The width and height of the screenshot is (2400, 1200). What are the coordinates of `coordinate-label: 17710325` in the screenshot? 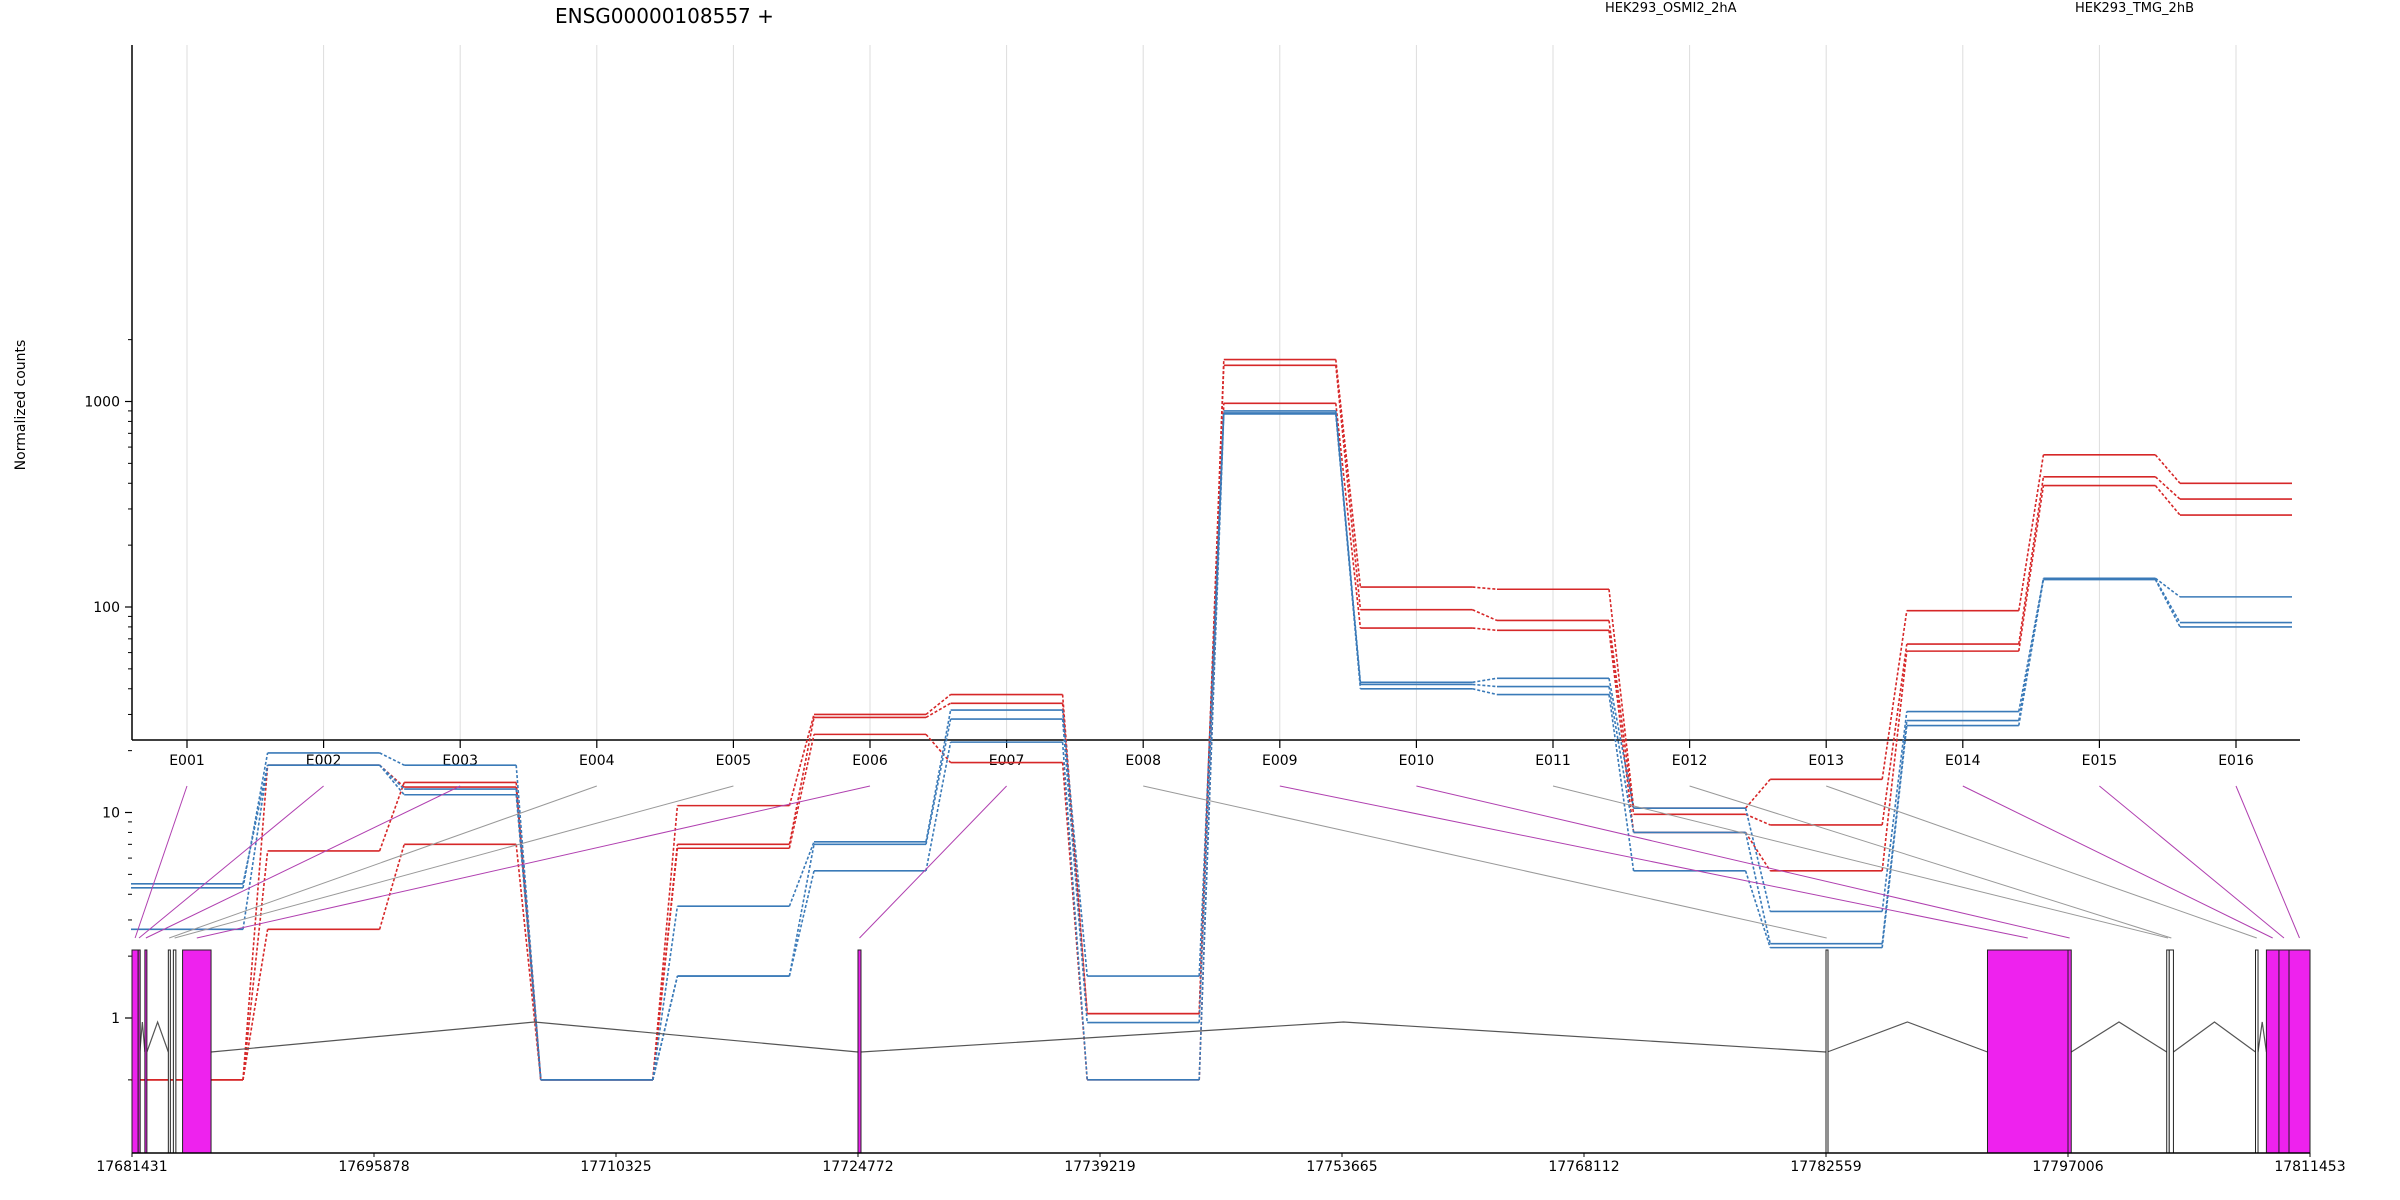 It's located at (615, 1167).